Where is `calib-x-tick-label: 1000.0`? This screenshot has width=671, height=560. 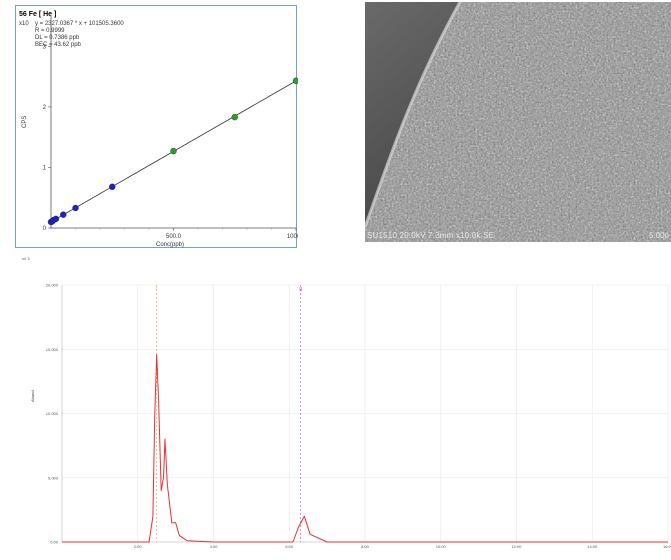
calib-x-tick-label: 1000.0 is located at coordinates (292, 237).